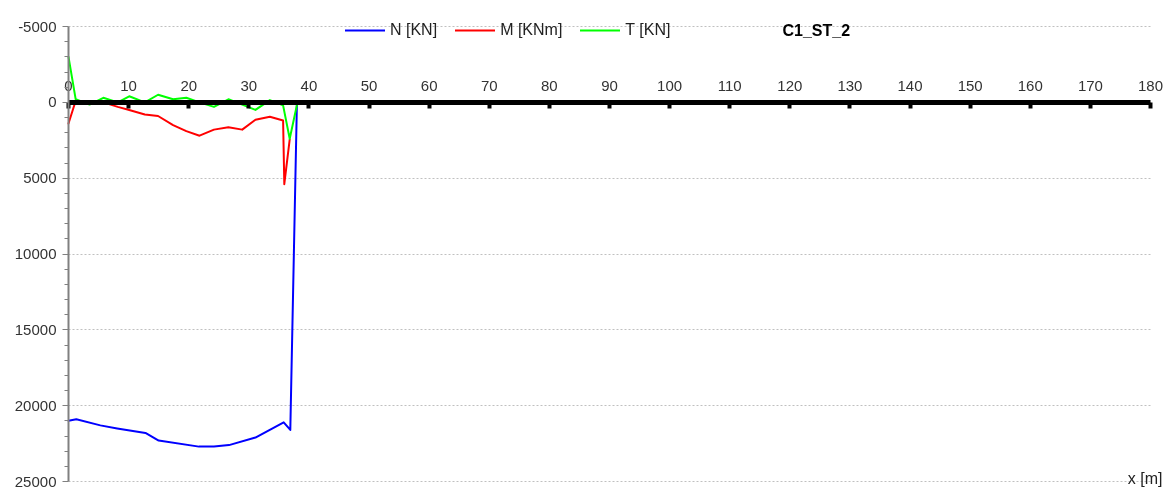 The width and height of the screenshot is (1171, 502). What do you see at coordinates (52, 102) in the screenshot?
I see `y-tick-label: 0` at bounding box center [52, 102].